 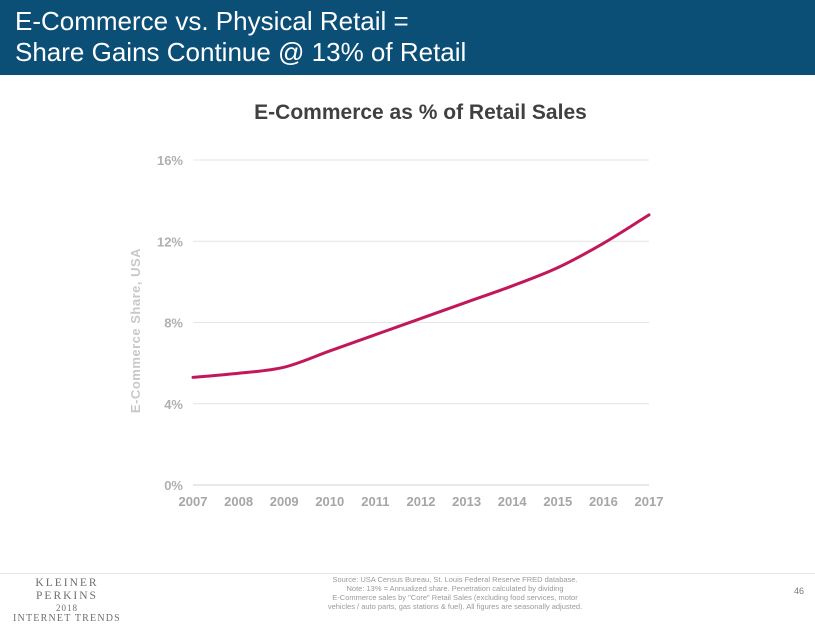 What do you see at coordinates (603, 501) in the screenshot?
I see `x-tick-label: 2016` at bounding box center [603, 501].